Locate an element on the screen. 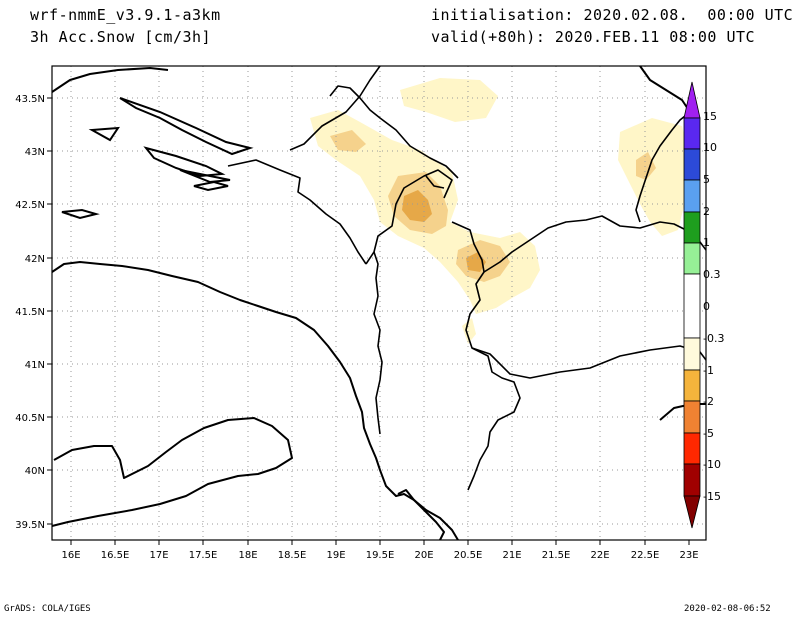  colorbar-label: 1 is located at coordinates (706, 242).